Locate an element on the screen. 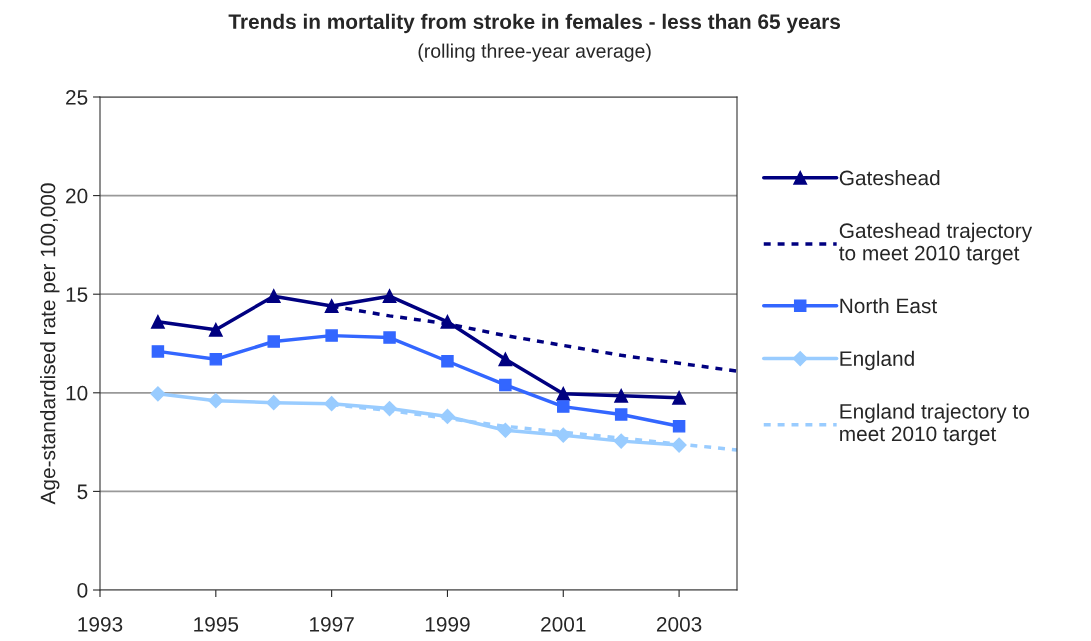 The width and height of the screenshot is (1091, 641). legend-label: North East is located at coordinates (889, 305).